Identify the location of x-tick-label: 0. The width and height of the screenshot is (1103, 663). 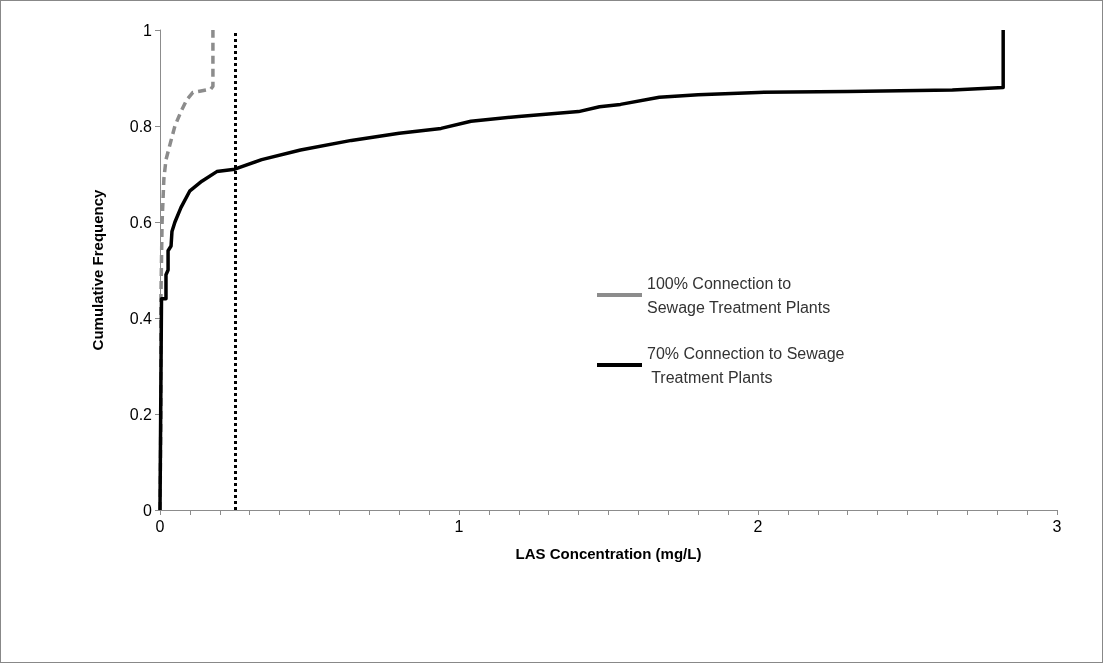
(160, 526).